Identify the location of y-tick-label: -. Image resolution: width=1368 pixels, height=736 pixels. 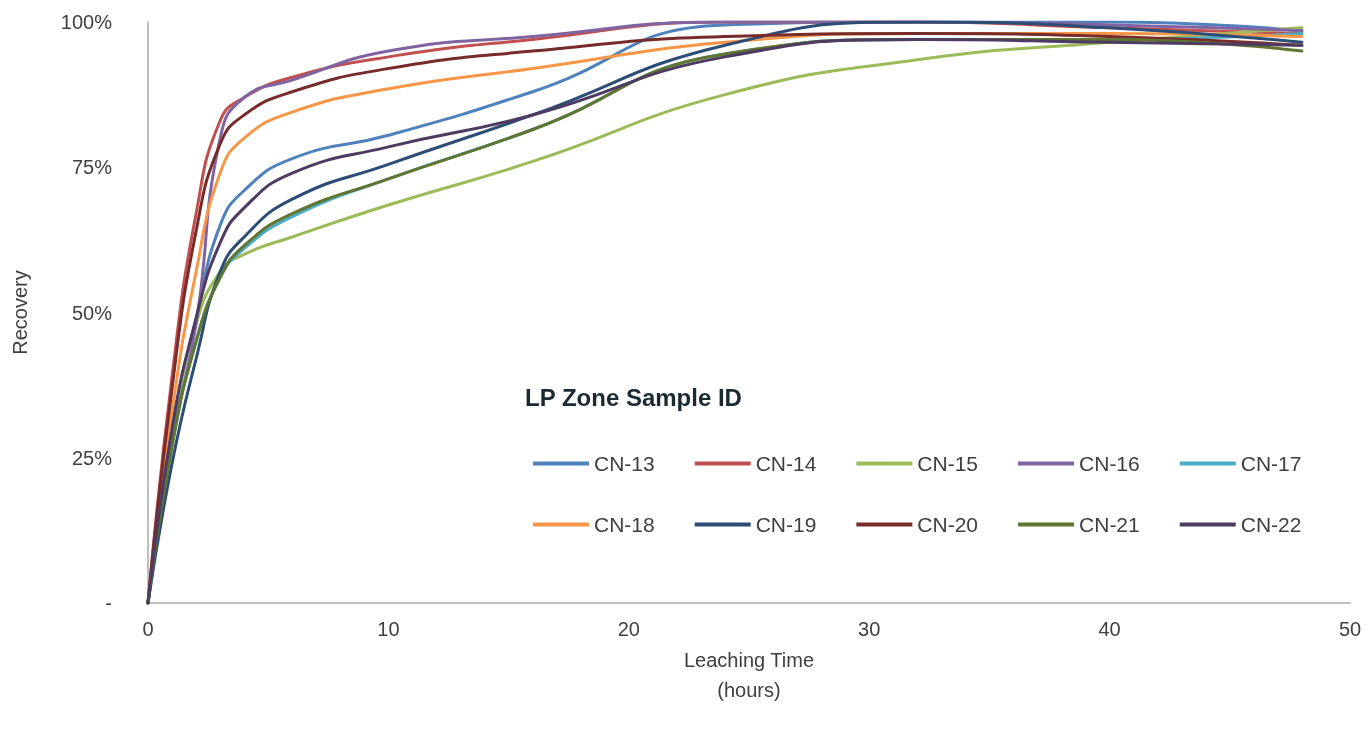
(108, 603).